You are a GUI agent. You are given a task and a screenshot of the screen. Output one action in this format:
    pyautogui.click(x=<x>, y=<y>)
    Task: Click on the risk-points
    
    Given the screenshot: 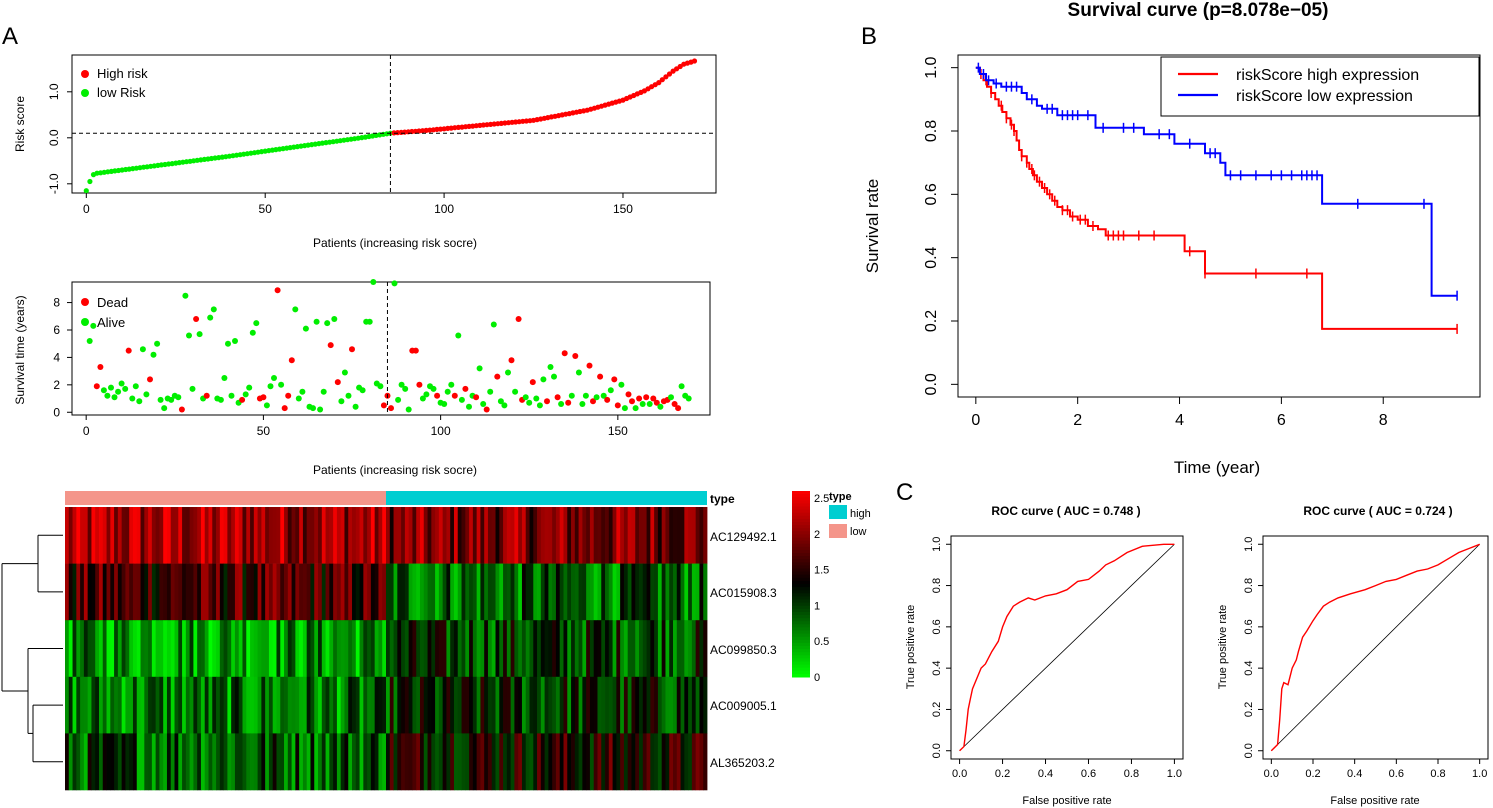 What is the action you would take?
    pyautogui.click(x=390, y=126)
    